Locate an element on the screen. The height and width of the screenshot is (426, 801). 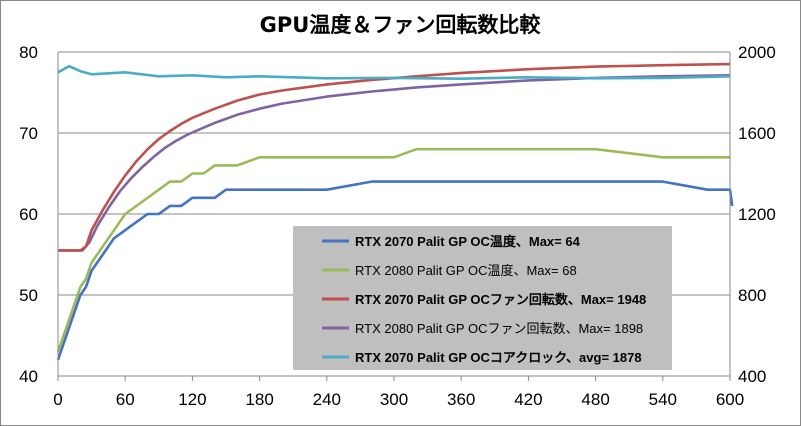
y-left-tick-label: 50 is located at coordinates (28, 295).